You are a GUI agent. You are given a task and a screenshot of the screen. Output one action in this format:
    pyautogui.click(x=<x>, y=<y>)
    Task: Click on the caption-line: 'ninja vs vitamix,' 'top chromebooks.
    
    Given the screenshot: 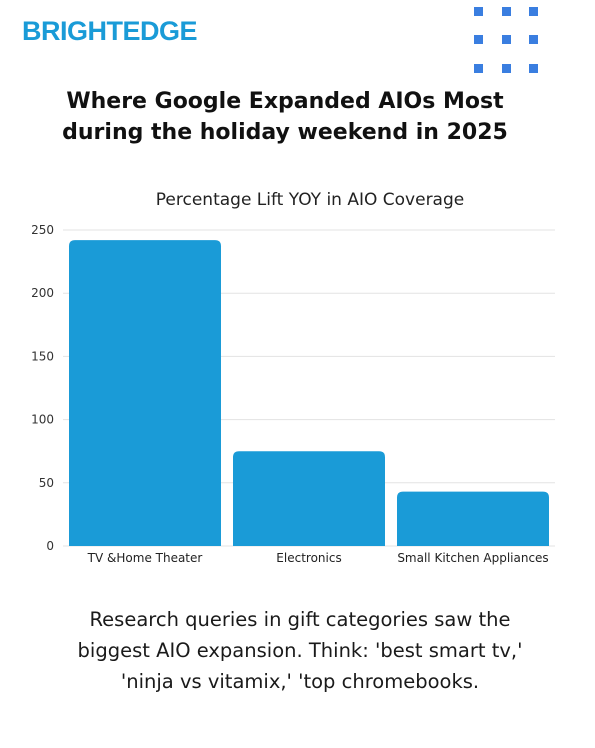 What is the action you would take?
    pyautogui.click(x=300, y=681)
    